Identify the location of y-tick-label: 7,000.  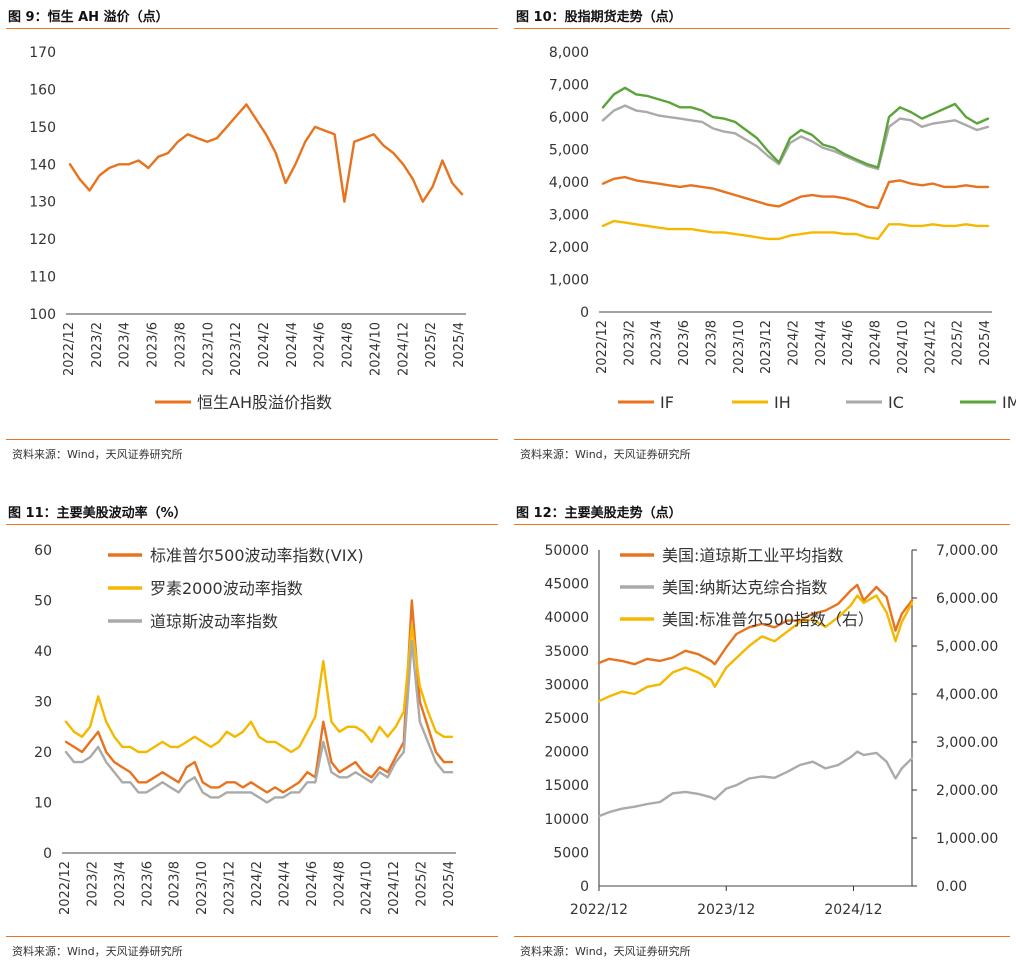
(569, 86).